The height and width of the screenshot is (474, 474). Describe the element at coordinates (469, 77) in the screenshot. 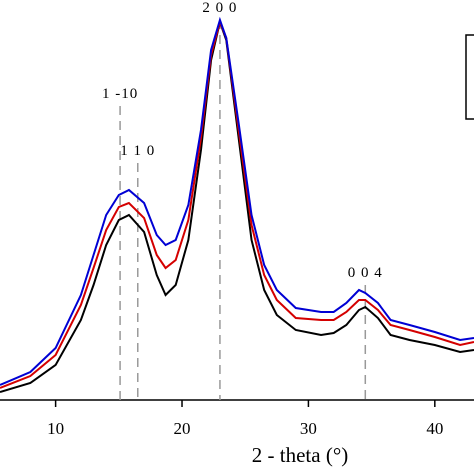

I see `legend-box` at that location.